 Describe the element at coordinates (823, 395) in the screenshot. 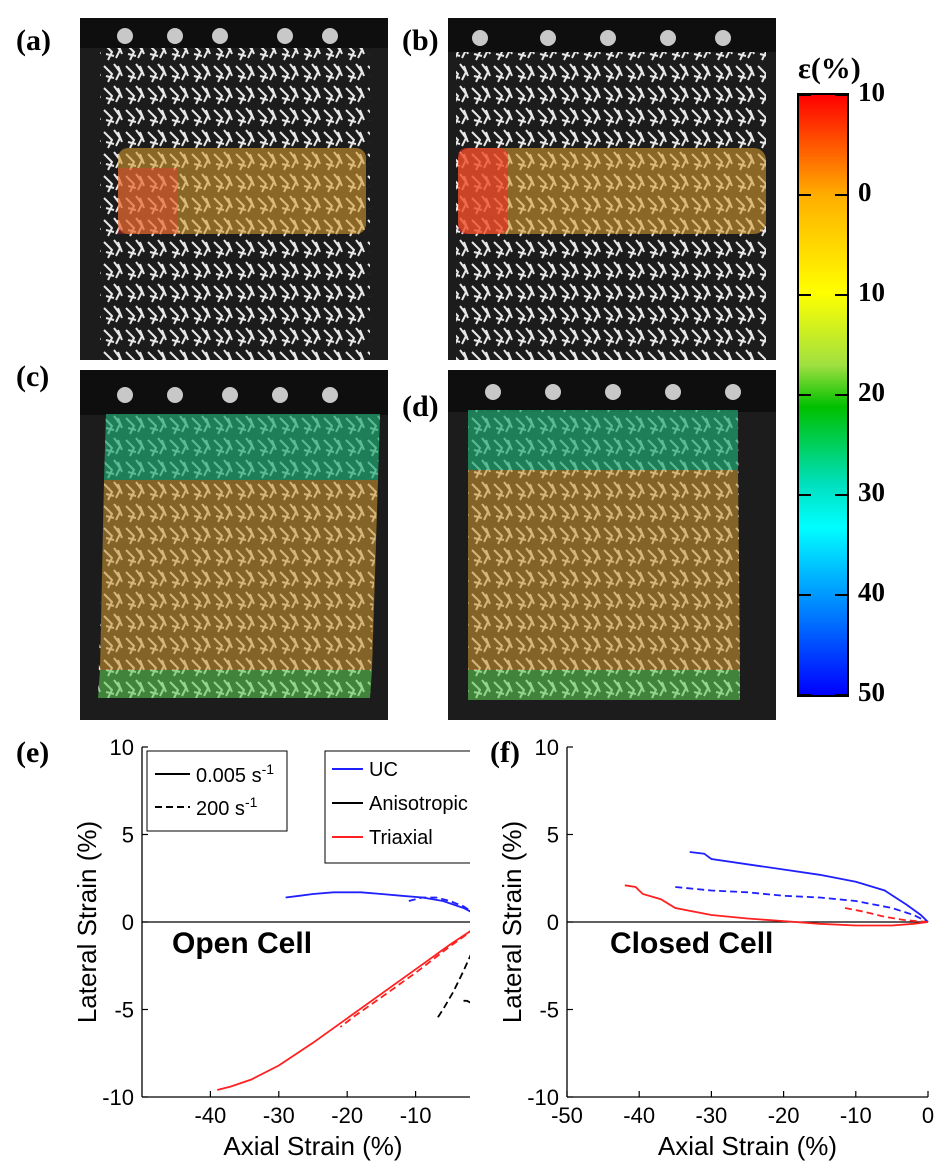

I see `colorbar` at that location.